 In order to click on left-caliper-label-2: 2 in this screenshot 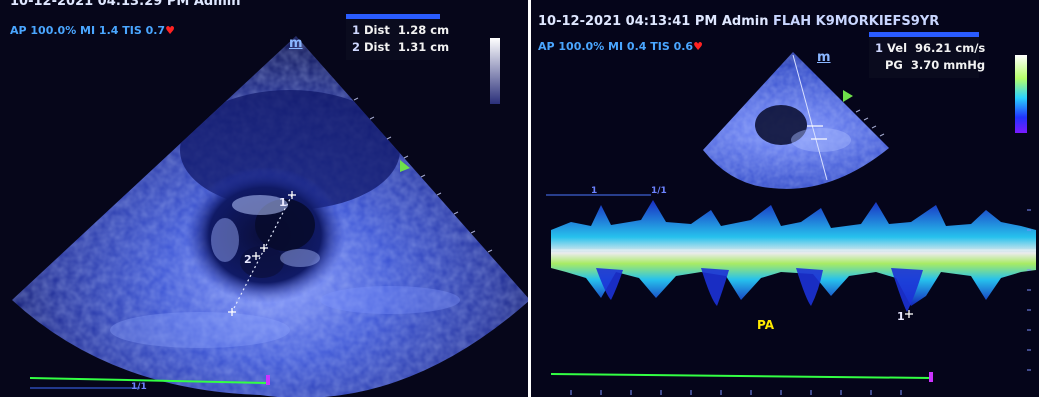, I will do `click(248, 259)`.